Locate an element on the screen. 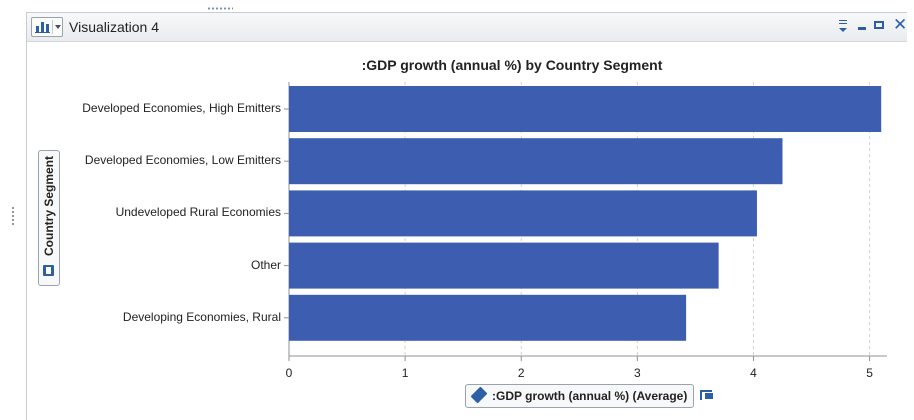  category-label: Other is located at coordinates (265, 264).